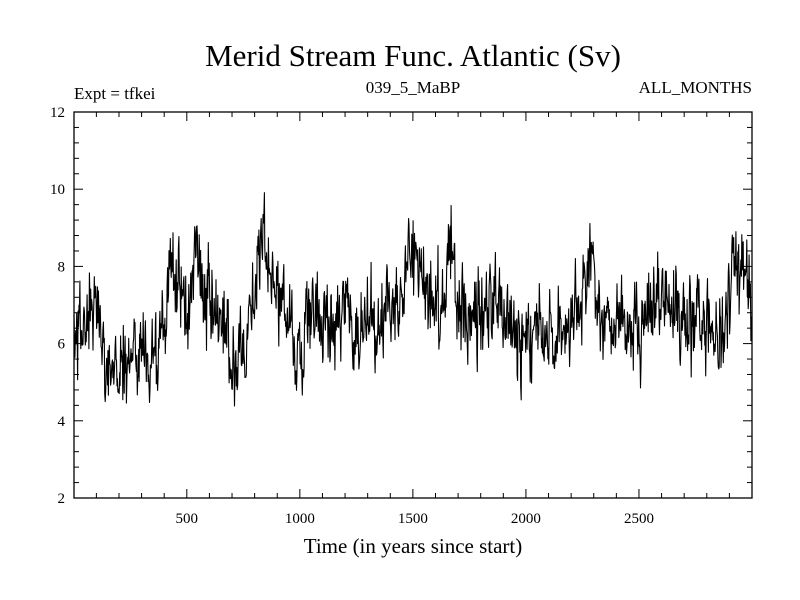 This screenshot has width=800, height=600. Describe the element at coordinates (639, 519) in the screenshot. I see `x-tick-label: 2500` at that location.